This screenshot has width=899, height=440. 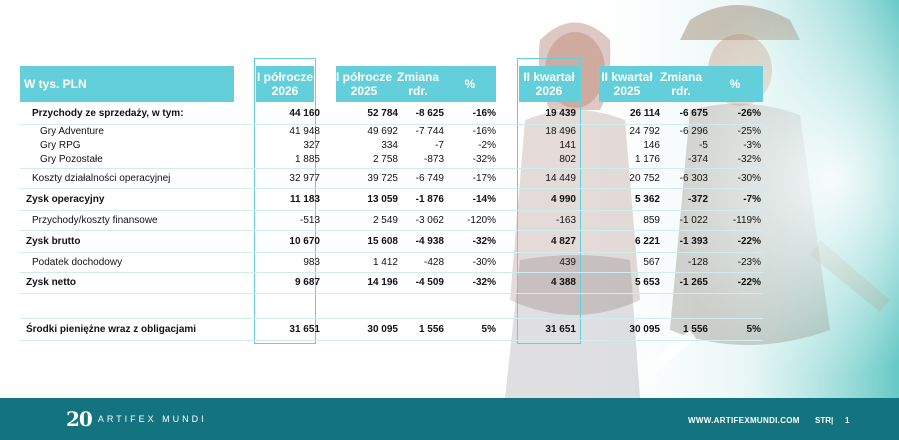 What do you see at coordinates (382, 329) in the screenshot?
I see `cell-h1-2025: 30 095` at bounding box center [382, 329].